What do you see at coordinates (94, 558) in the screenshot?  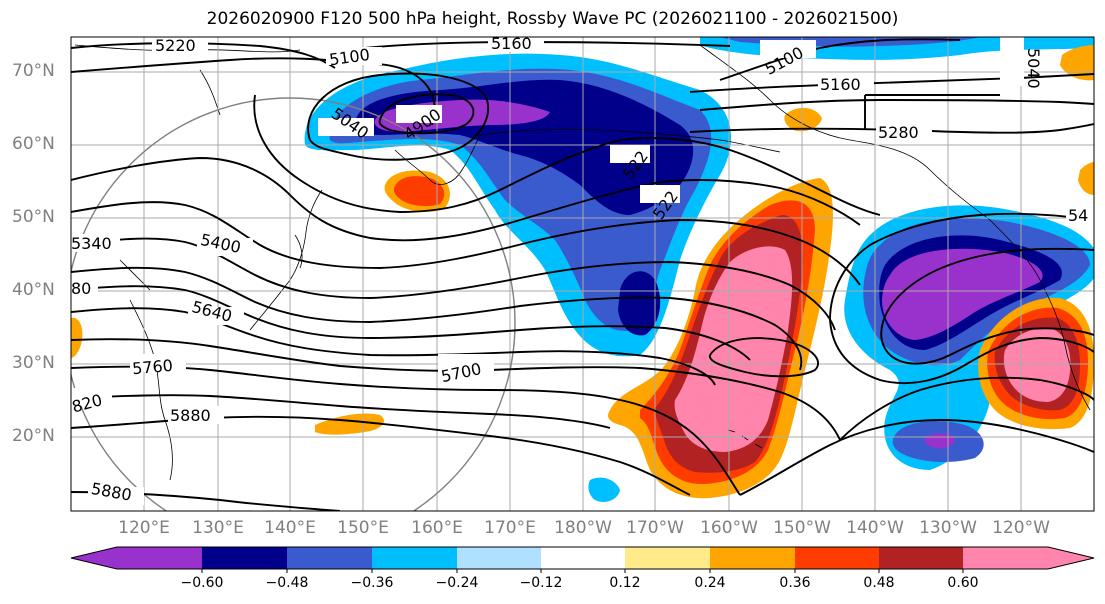 I see `colorbar-under-extension` at bounding box center [94, 558].